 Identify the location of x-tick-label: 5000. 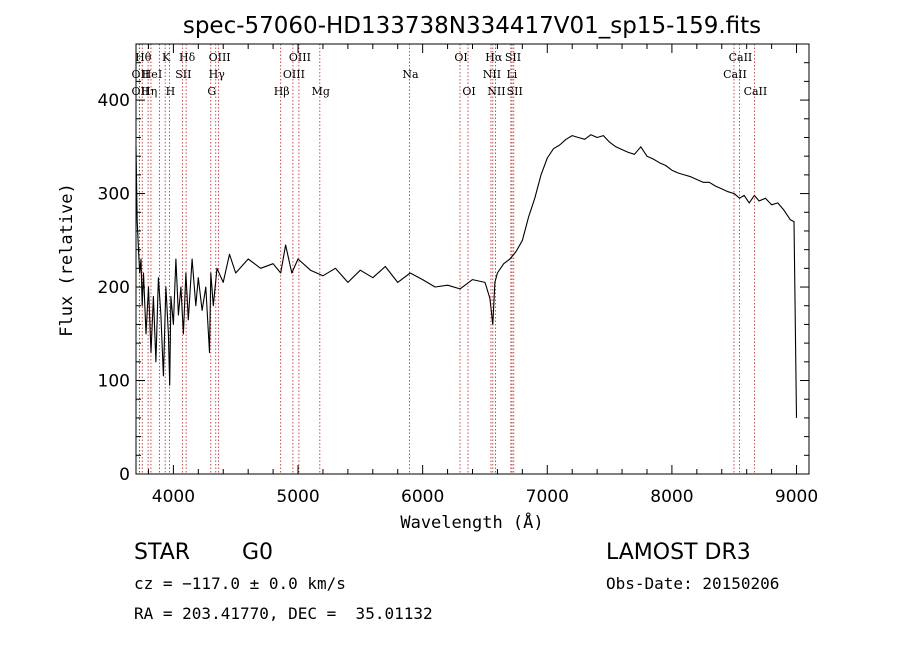
(297, 497).